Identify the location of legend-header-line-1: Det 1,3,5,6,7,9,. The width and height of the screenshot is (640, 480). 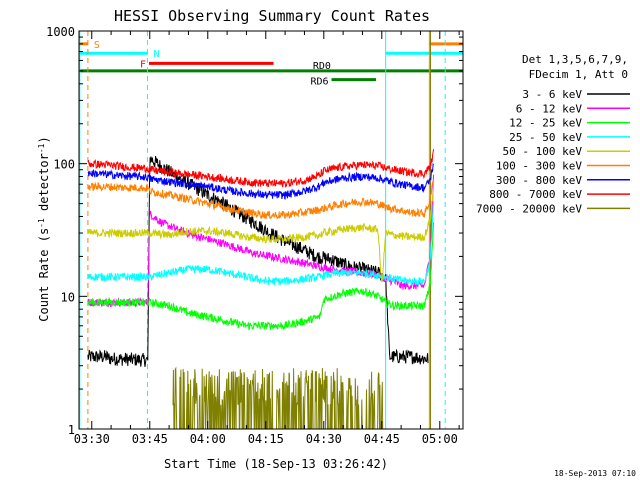
(575, 59).